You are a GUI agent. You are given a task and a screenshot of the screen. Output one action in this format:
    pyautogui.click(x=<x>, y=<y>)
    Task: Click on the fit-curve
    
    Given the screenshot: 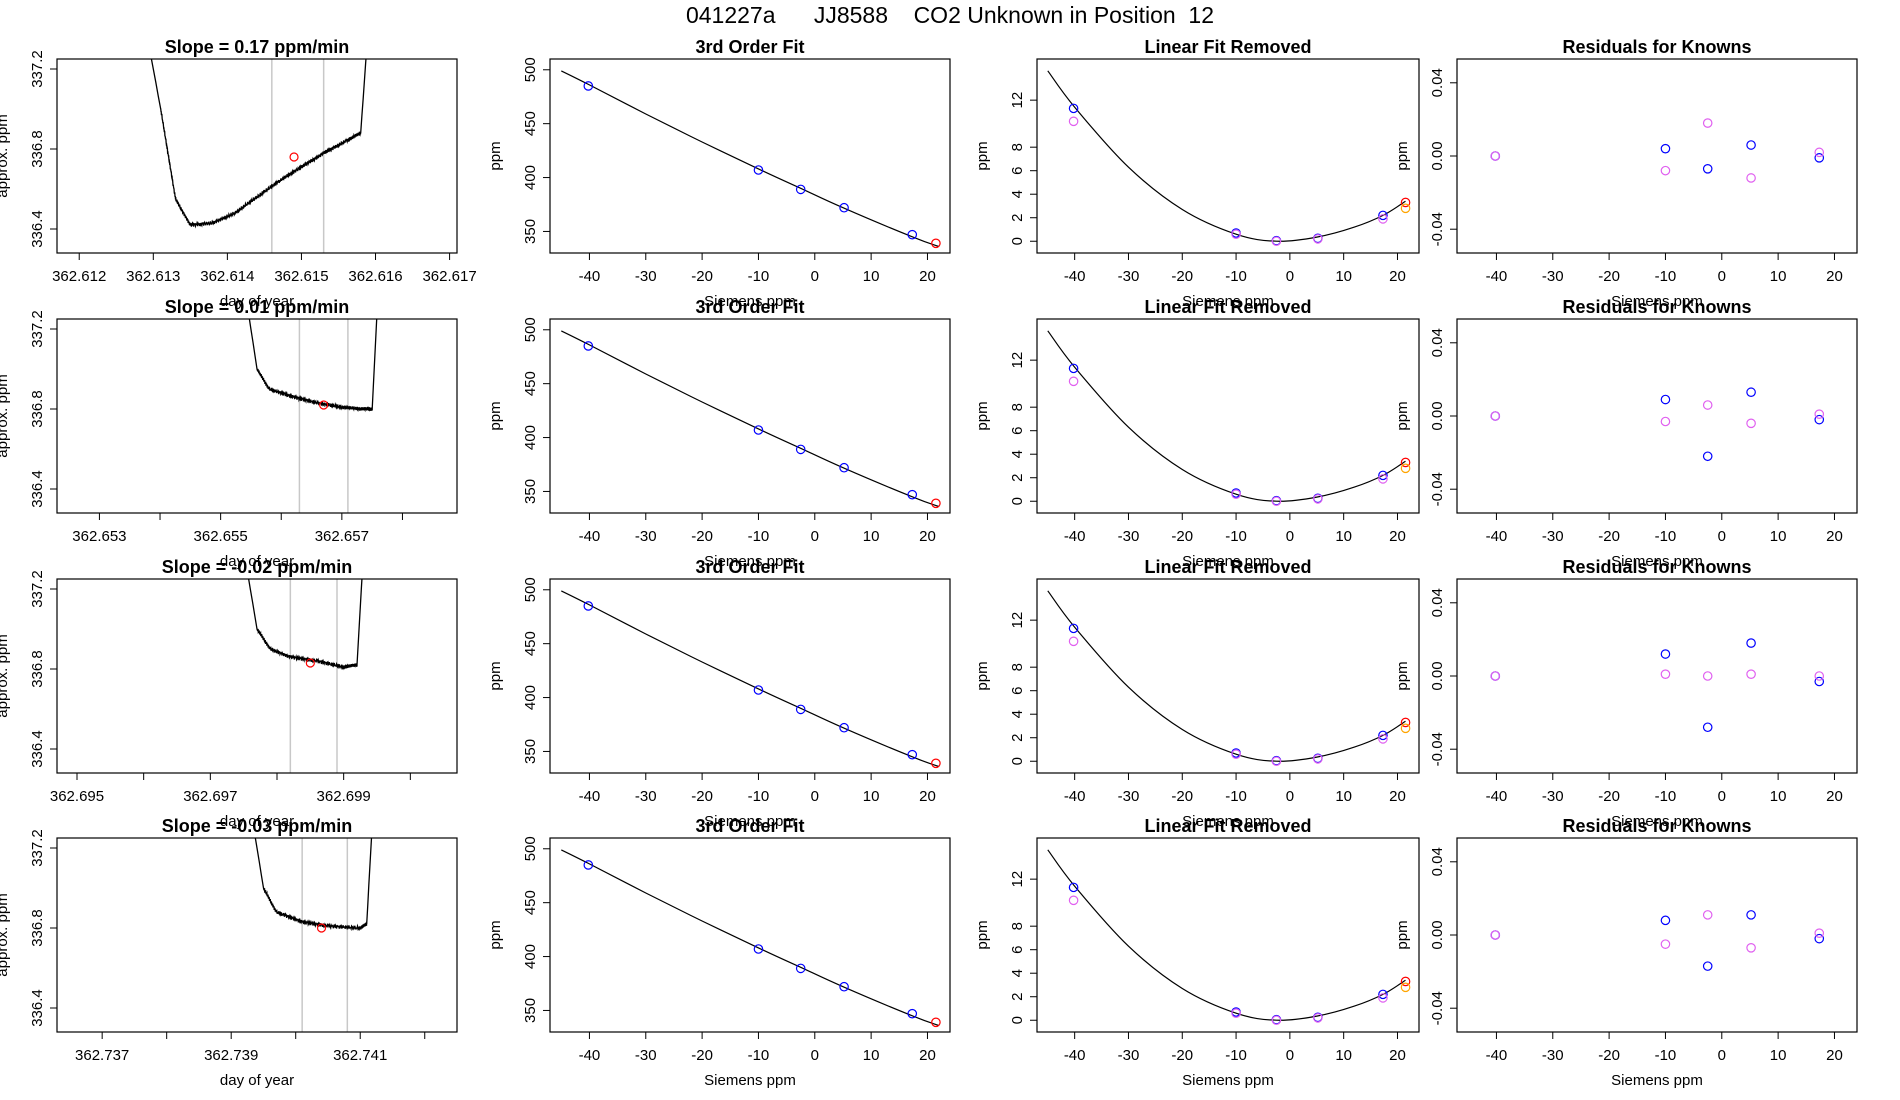 What is the action you would take?
    pyautogui.click(x=1226, y=156)
    